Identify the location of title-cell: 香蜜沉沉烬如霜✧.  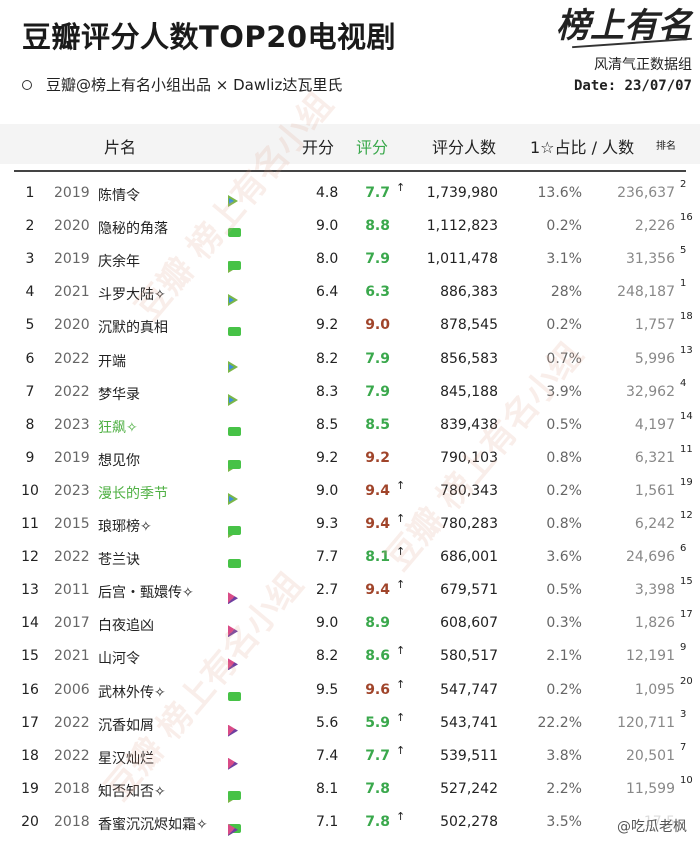
(153, 824).